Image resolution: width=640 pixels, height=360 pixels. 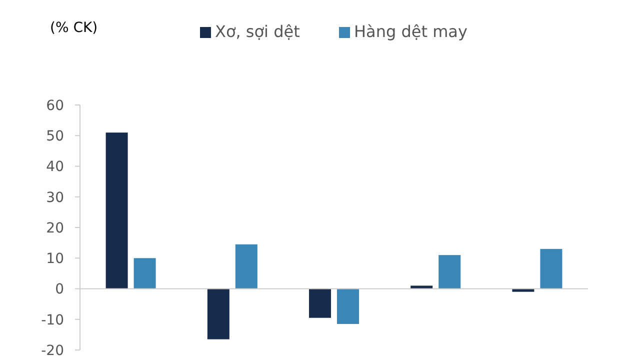 I want to click on y-tick-label: -10, so click(x=52, y=320).